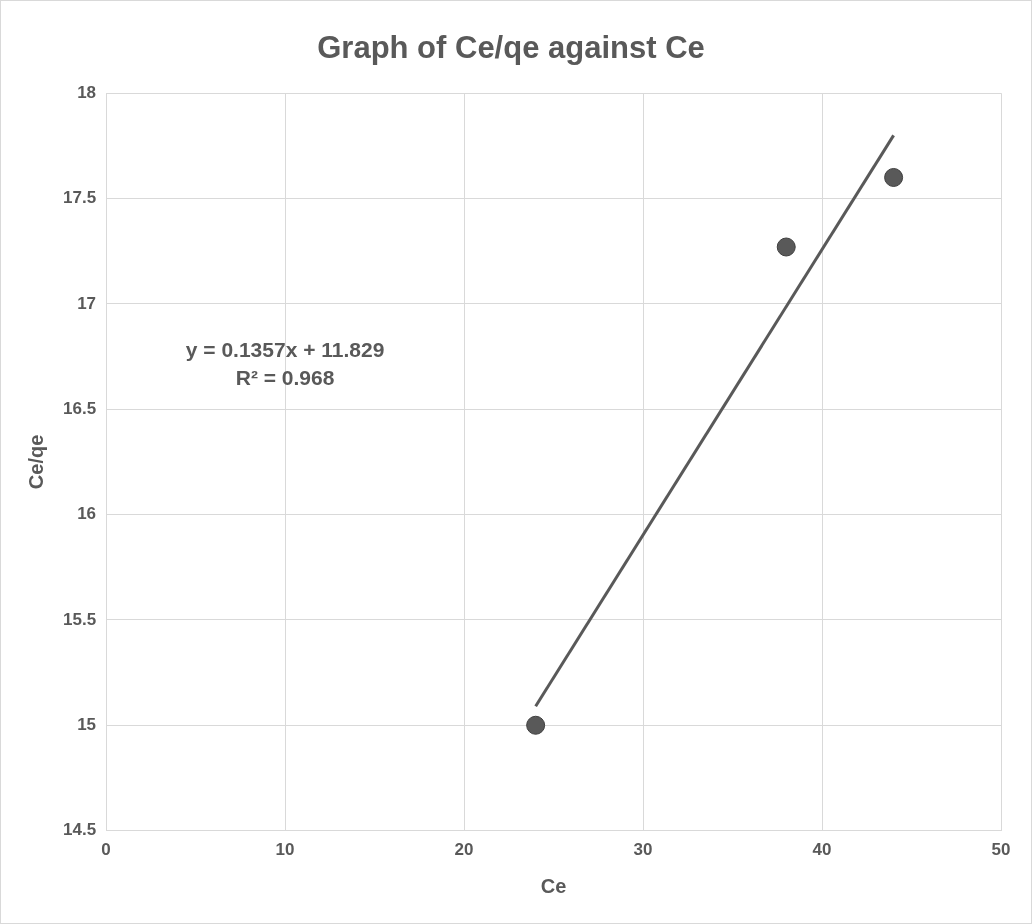  I want to click on y-tick-label: 16, so click(87, 514).